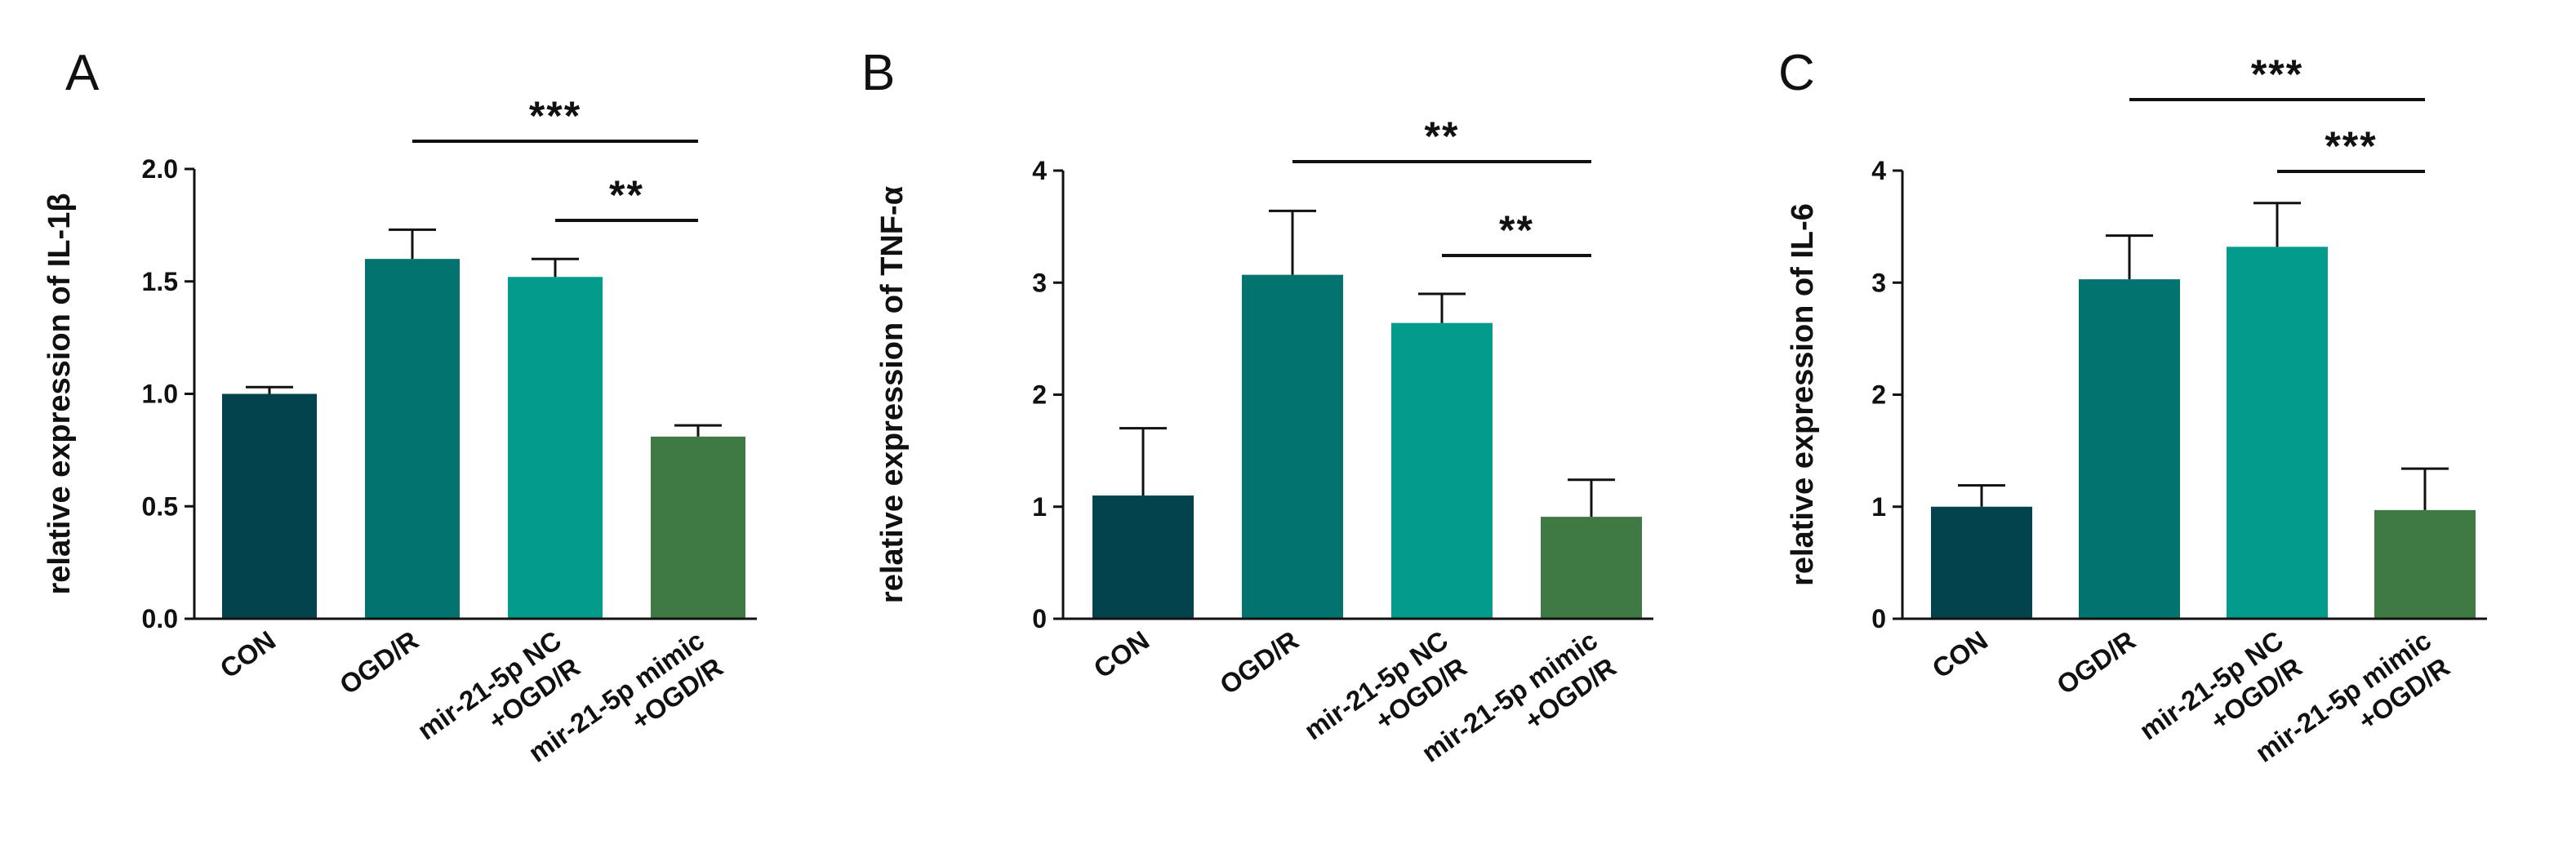 The height and width of the screenshot is (862, 2576). Describe the element at coordinates (160, 281) in the screenshot. I see `y-tick-label: 1.5` at that location.